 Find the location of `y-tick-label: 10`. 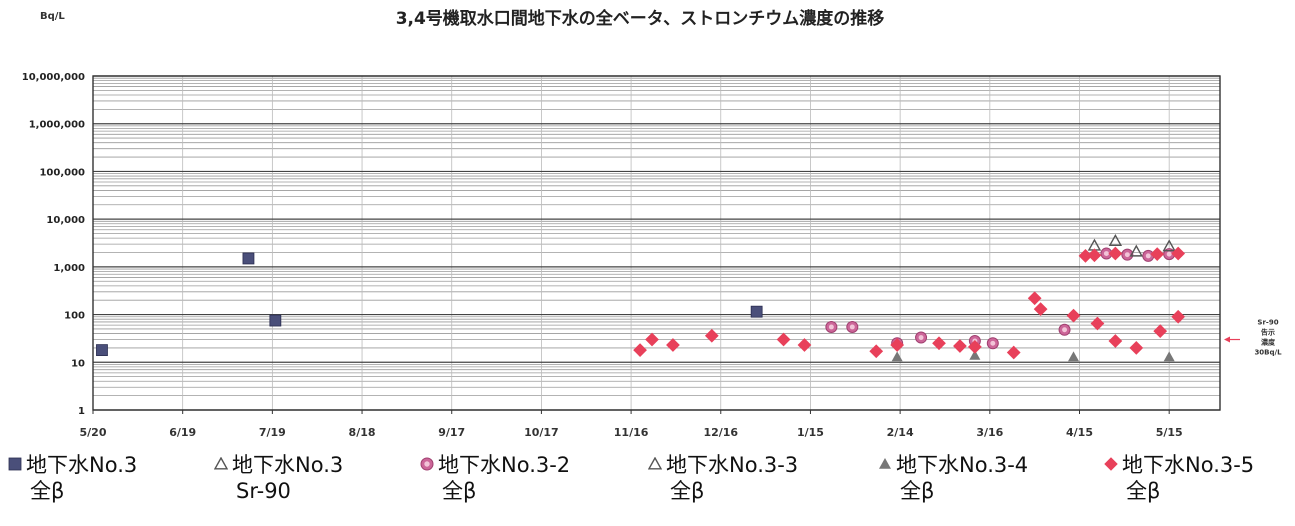

y-tick-label: 10 is located at coordinates (78, 363).